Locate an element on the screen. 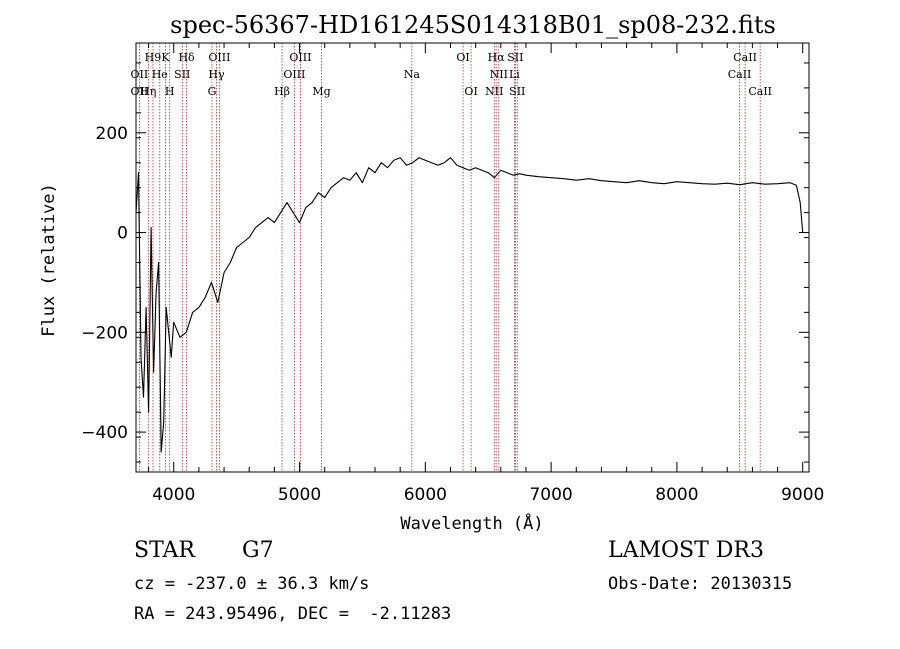  line-label-row3-6: OI is located at coordinates (470, 91).